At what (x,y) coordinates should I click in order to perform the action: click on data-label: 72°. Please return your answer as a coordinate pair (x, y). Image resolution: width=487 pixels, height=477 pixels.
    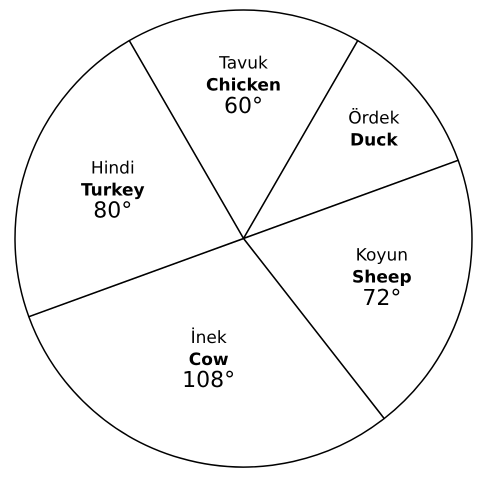
    Looking at the image, I should click on (382, 298).